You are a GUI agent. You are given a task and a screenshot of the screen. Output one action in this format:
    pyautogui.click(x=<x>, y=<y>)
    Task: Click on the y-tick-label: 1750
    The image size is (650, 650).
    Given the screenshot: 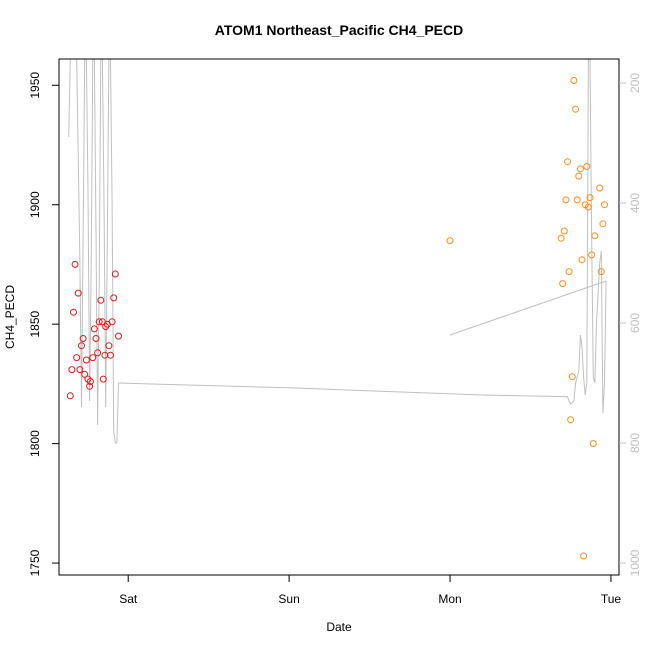 What is the action you would take?
    pyautogui.click(x=35, y=562)
    